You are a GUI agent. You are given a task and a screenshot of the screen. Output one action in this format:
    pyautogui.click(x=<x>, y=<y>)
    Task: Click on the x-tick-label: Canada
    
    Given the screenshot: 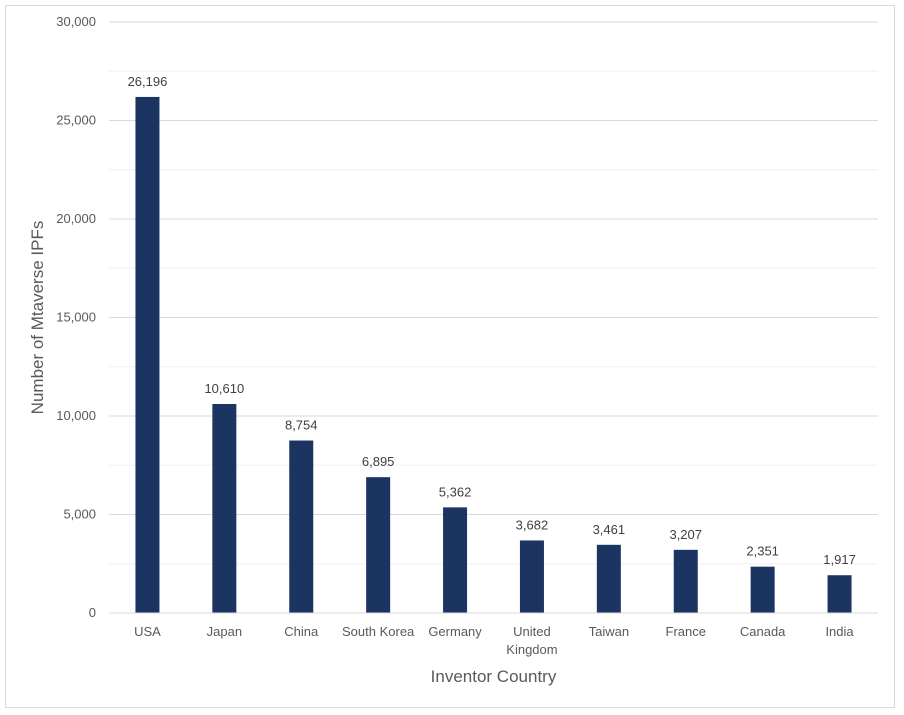 What is the action you would take?
    pyautogui.click(x=763, y=631)
    